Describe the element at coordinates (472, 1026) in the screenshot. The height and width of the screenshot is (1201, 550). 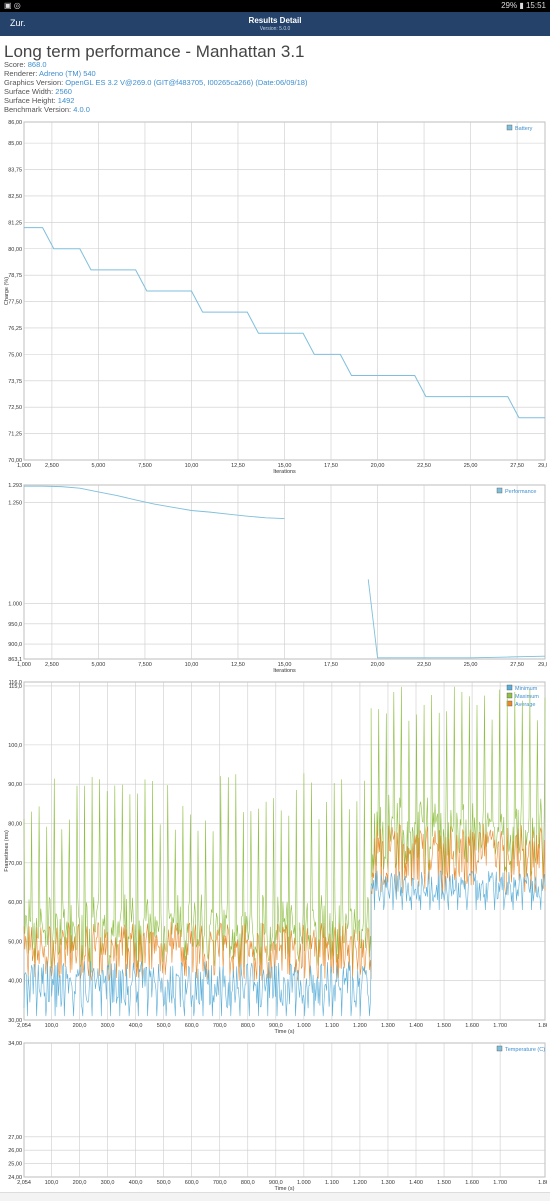
I see `x-tick-label: 1.600` at that location.